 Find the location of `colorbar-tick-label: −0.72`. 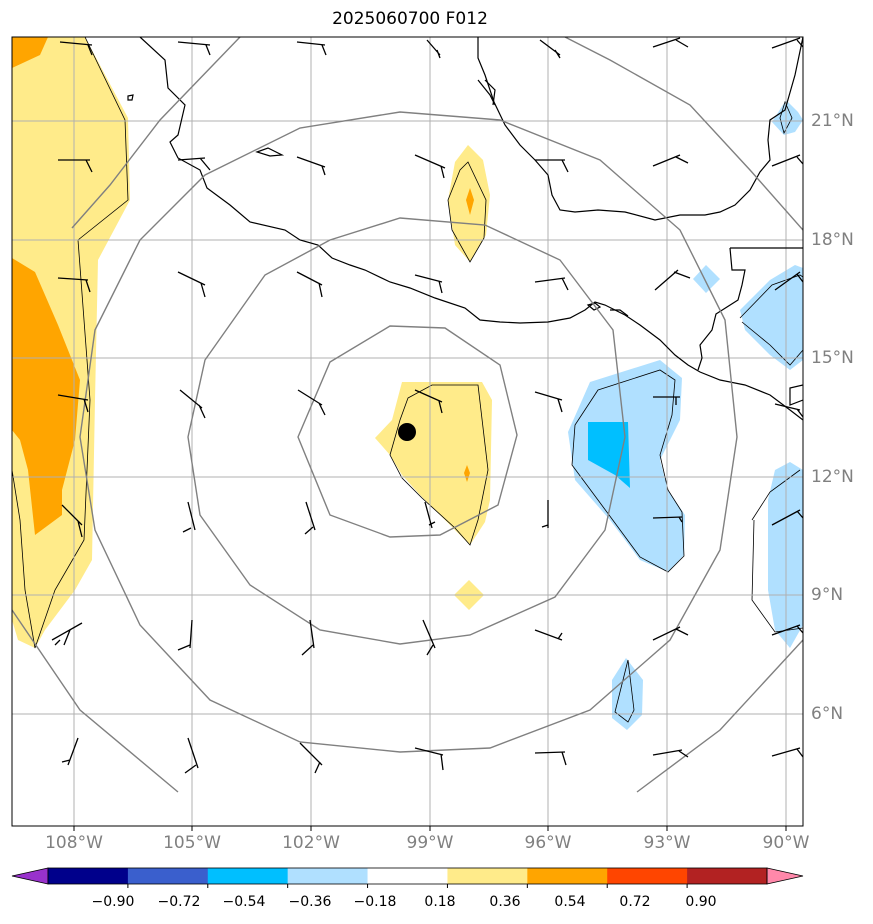

colorbar-tick-label: −0.72 is located at coordinates (179, 902).